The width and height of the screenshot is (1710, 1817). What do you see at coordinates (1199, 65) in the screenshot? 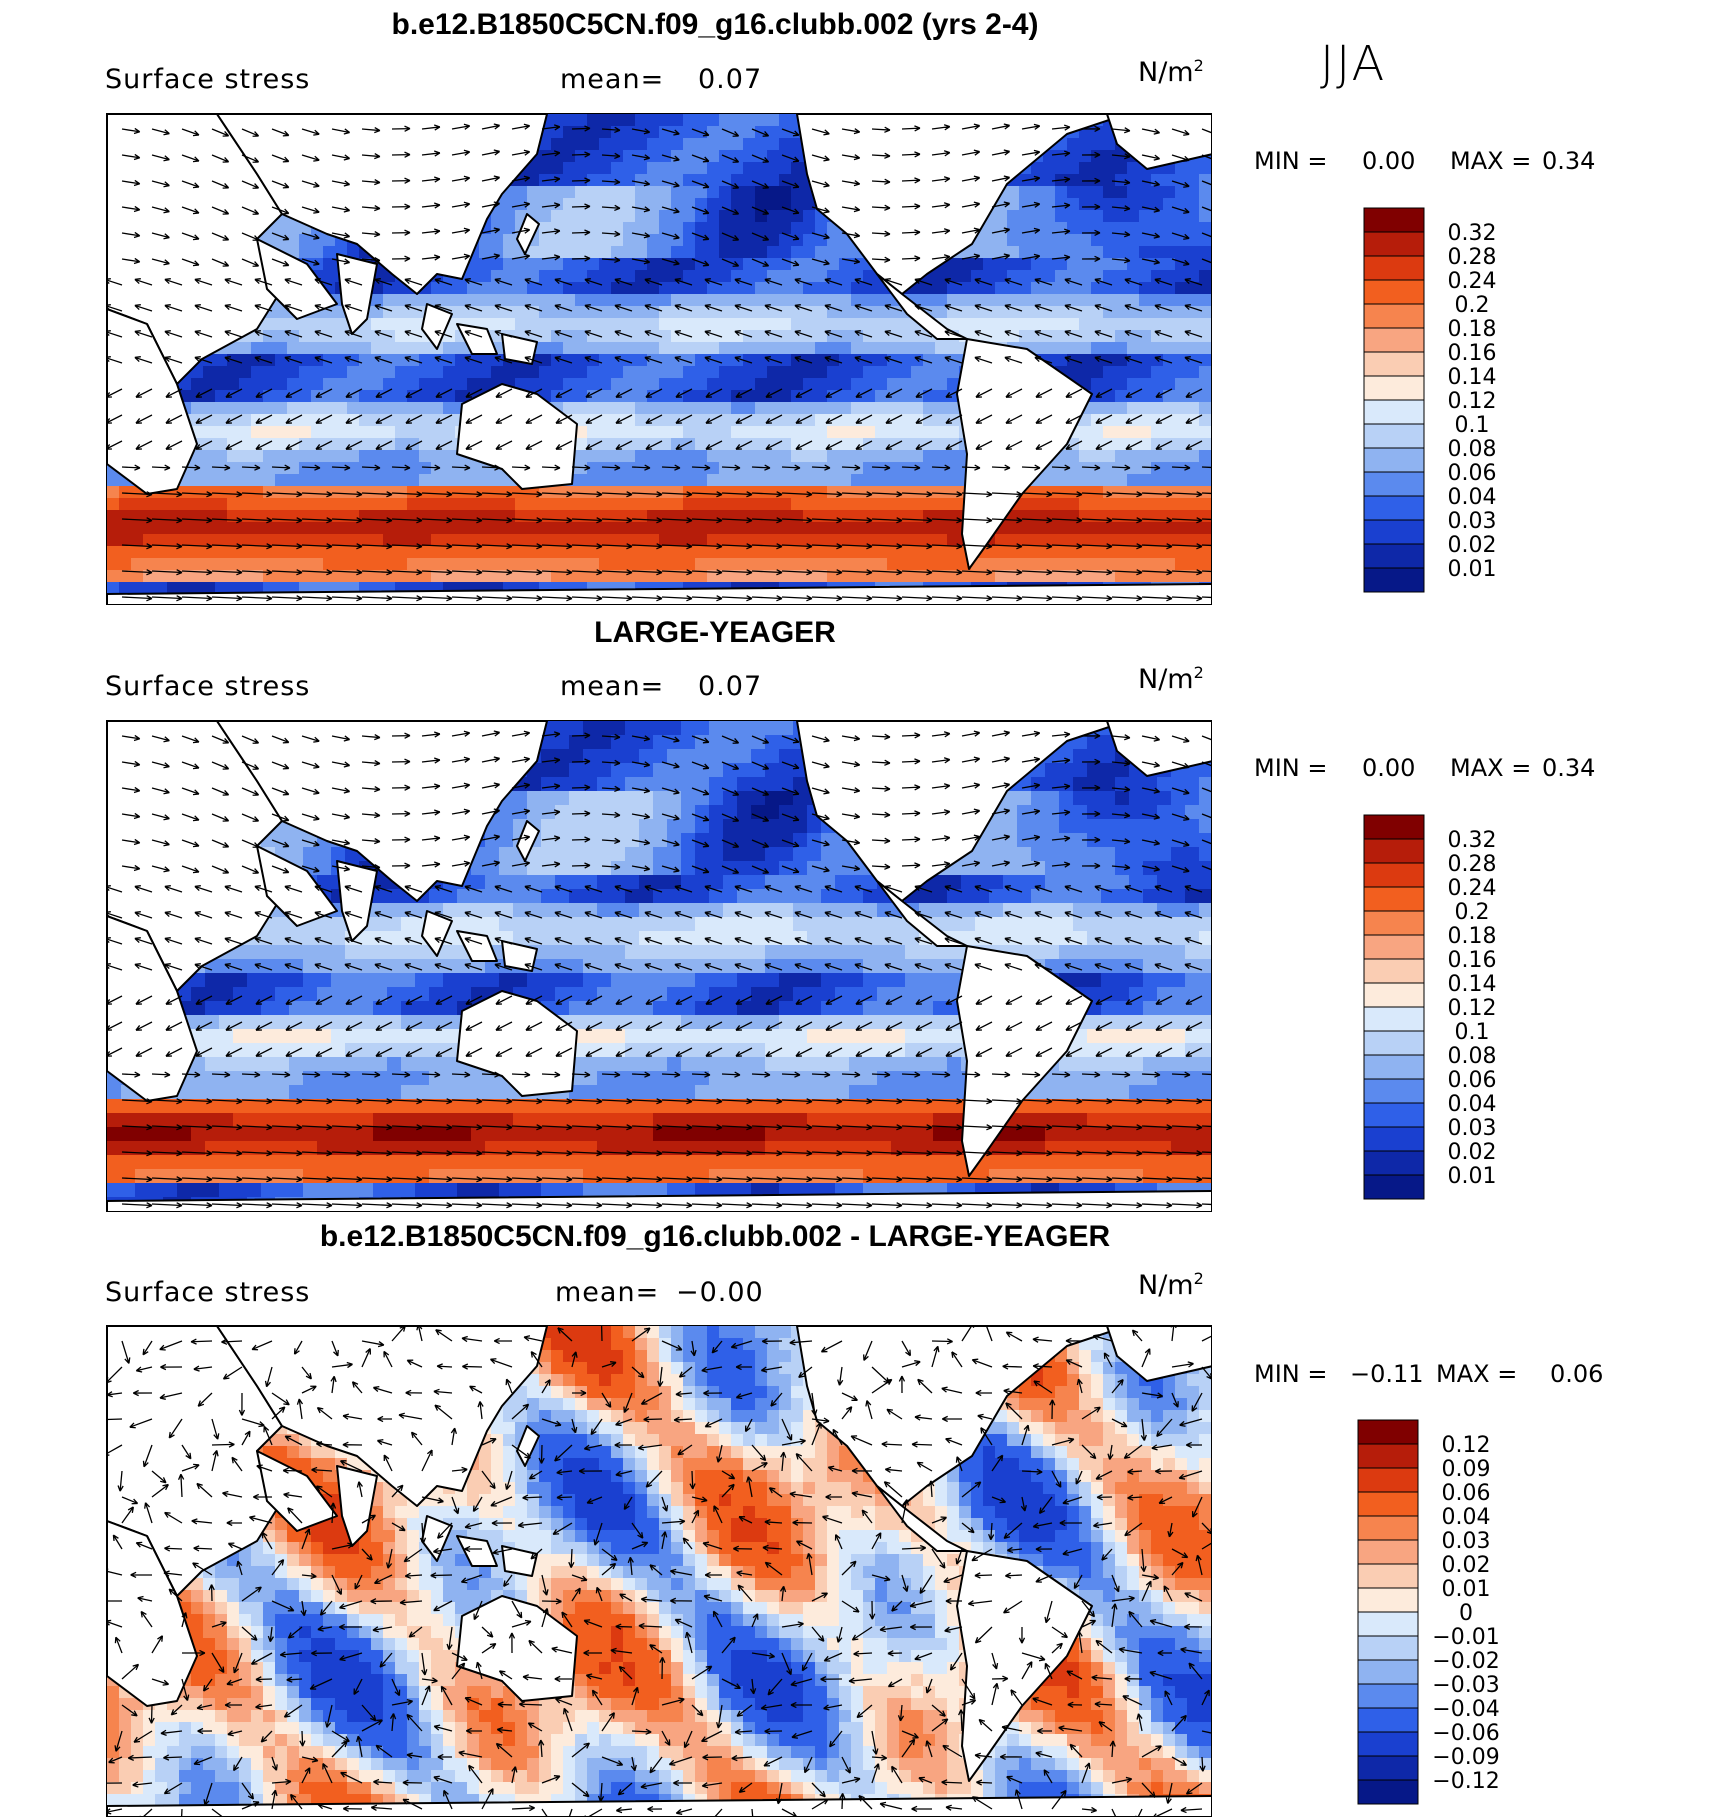
I see `units-superscript: 2` at bounding box center [1199, 65].